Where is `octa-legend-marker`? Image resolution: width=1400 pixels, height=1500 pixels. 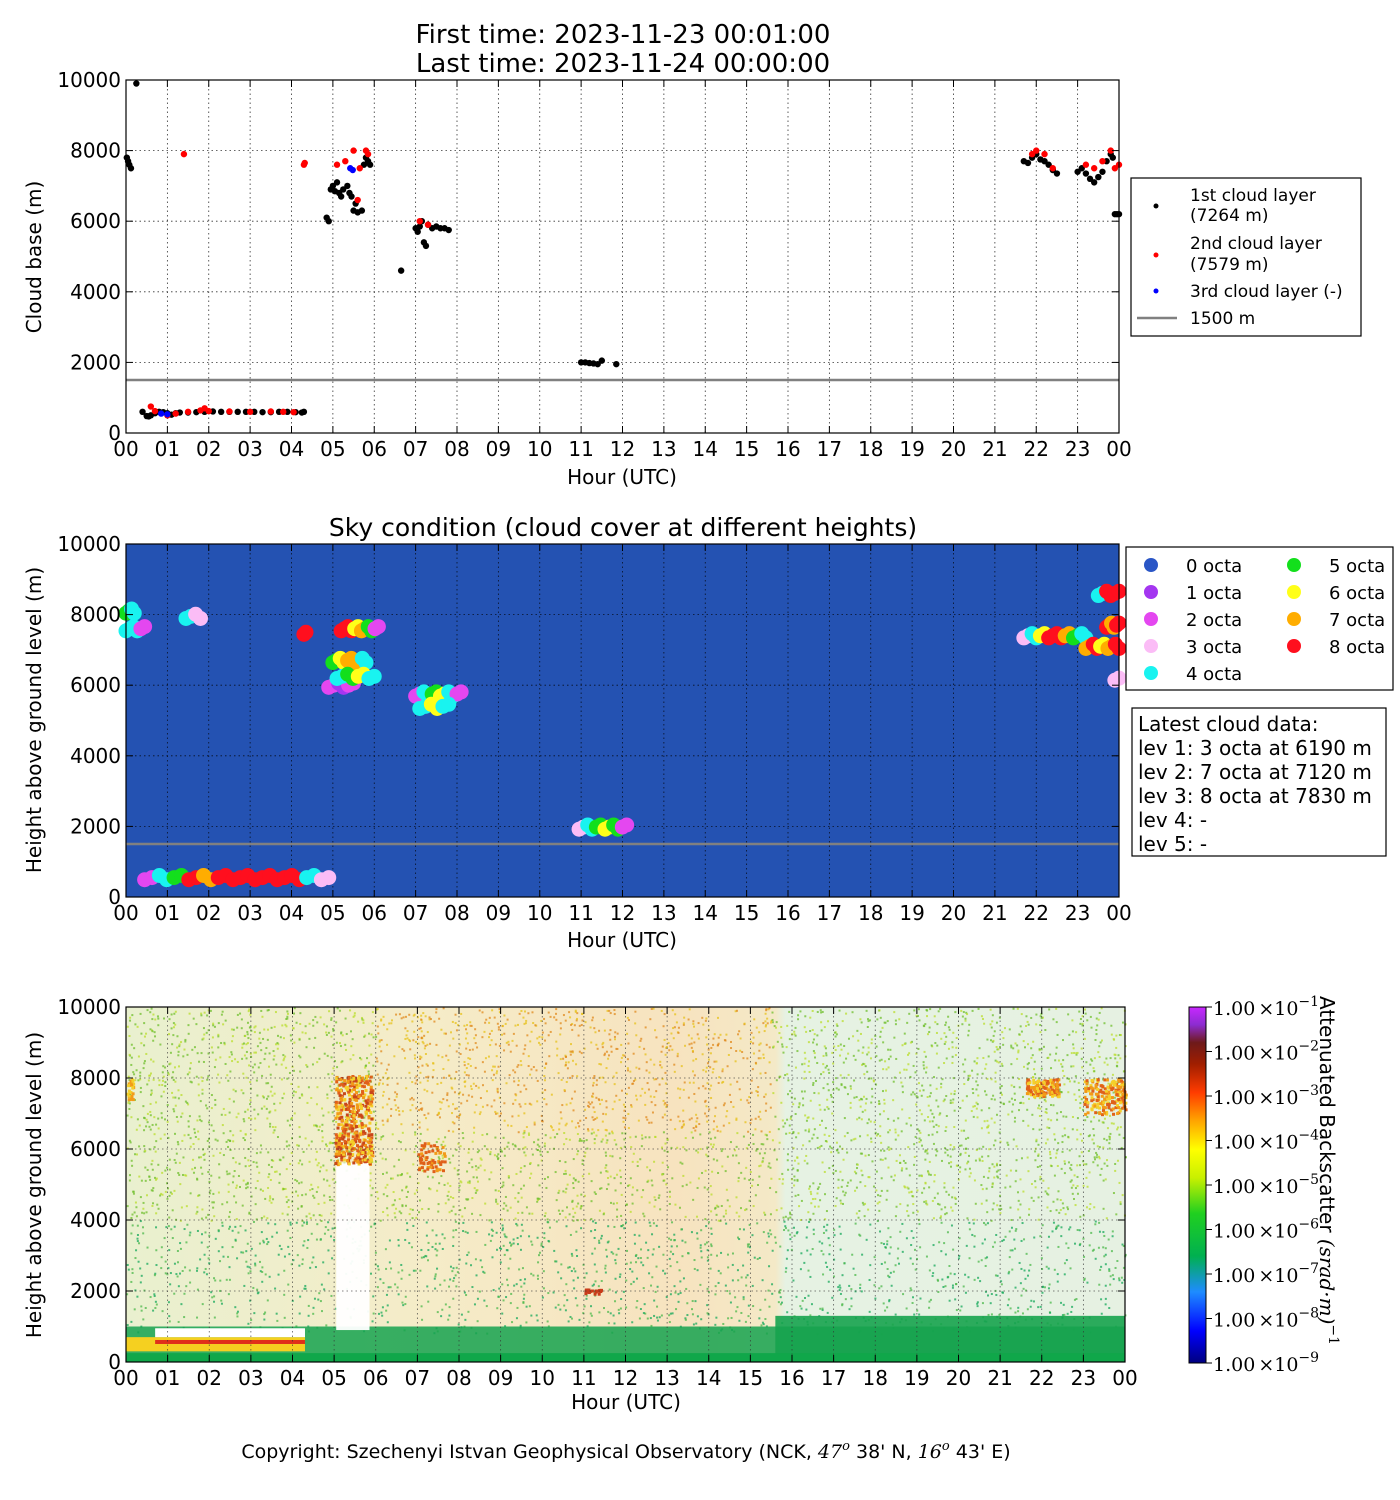
octa-legend-marker is located at coordinates (1151, 592).